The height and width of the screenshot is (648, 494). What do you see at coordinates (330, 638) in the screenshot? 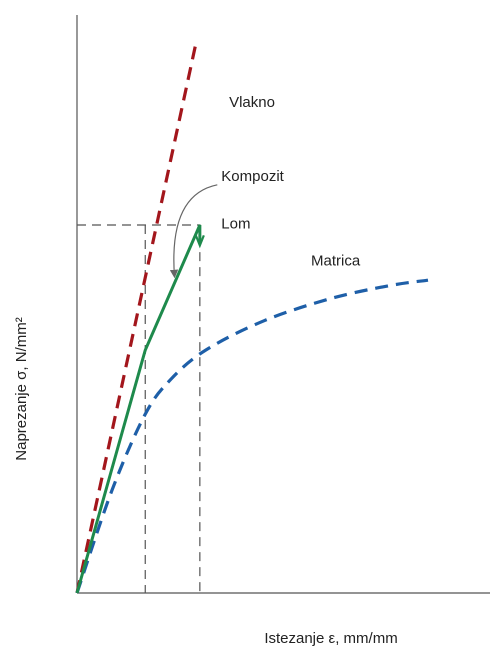
I see `x-axis-title: Istezanje ε, mm/mm` at bounding box center [330, 638].